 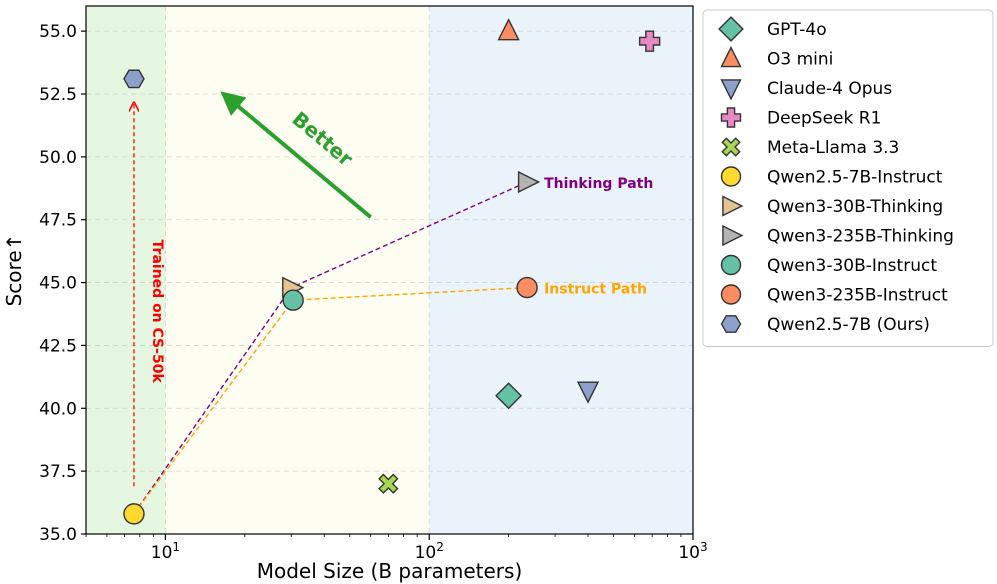 I want to click on legend-label-3: DeepSeek R1, so click(x=824, y=119).